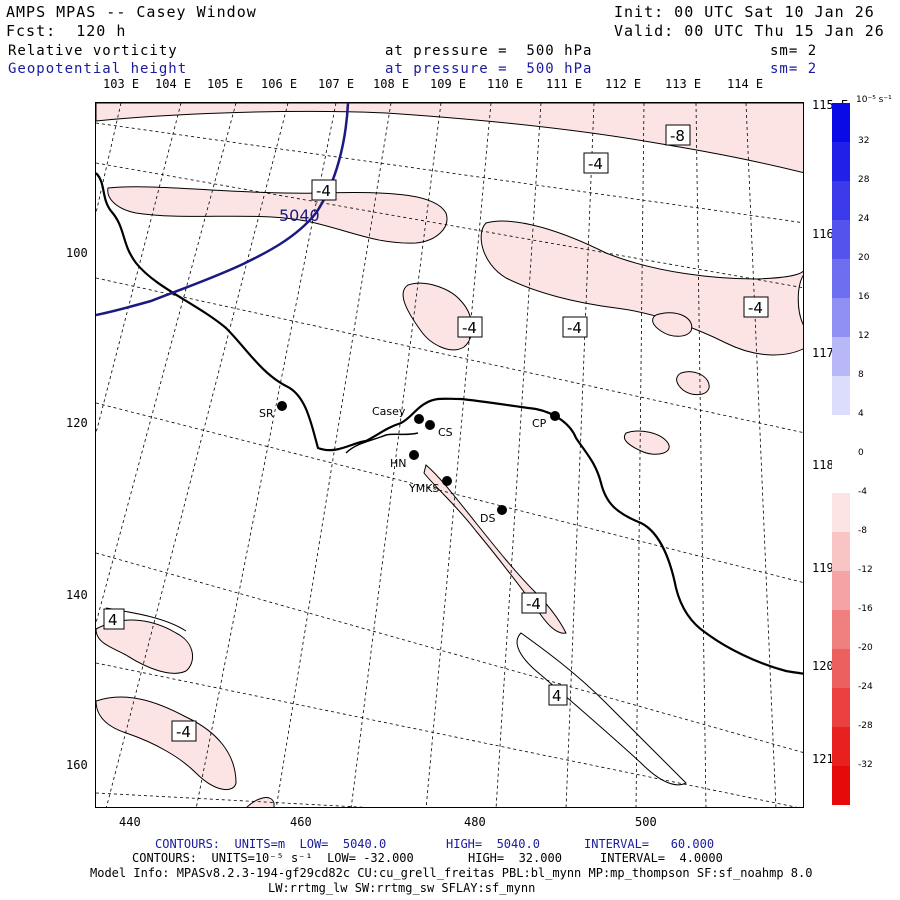 The width and height of the screenshot is (900, 900). I want to click on top-lon-label: 107 E, so click(336, 84).